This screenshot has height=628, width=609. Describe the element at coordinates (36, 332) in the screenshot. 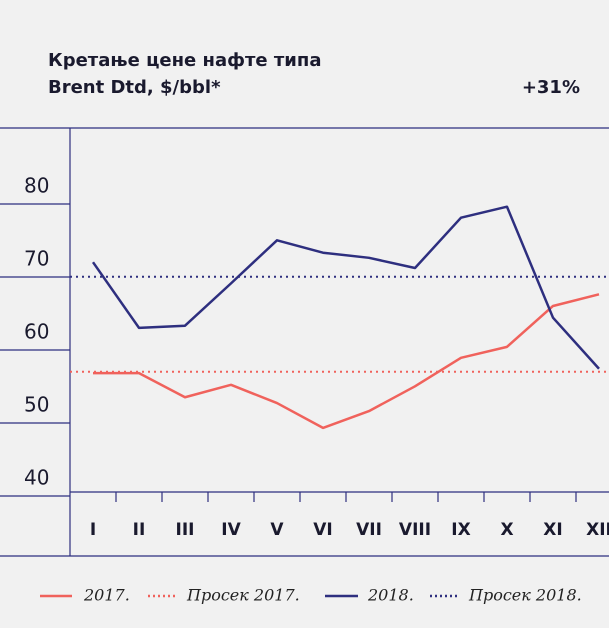

I see `y-tick-label: 60` at that location.